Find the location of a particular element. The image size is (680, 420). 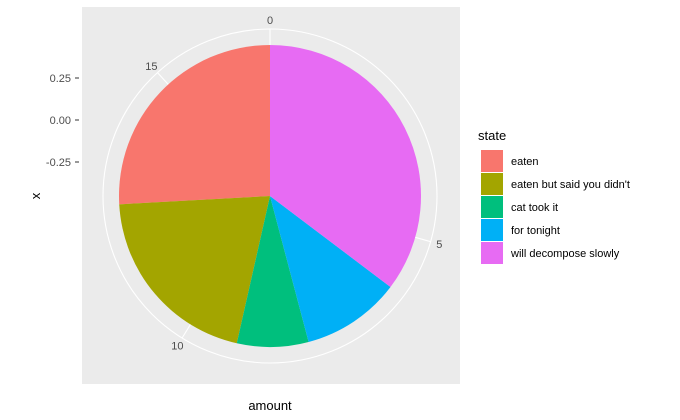

y-axis-title: x is located at coordinates (35, 195).